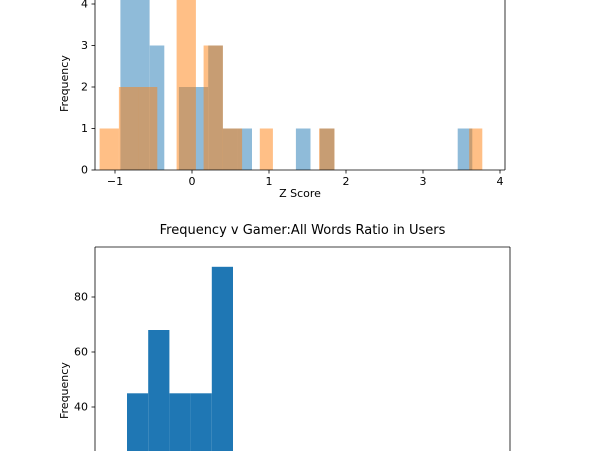 Image resolution: width=602 pixels, height=451 pixels. Describe the element at coordinates (84, 87) in the screenshot. I see `chart1-y-tick-label: 2` at that location.